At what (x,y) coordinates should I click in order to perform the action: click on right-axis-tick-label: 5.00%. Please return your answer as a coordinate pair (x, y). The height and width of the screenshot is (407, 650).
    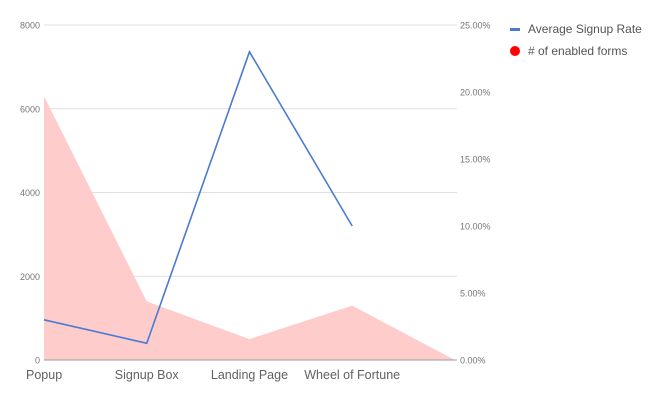
    Looking at the image, I should click on (473, 294).